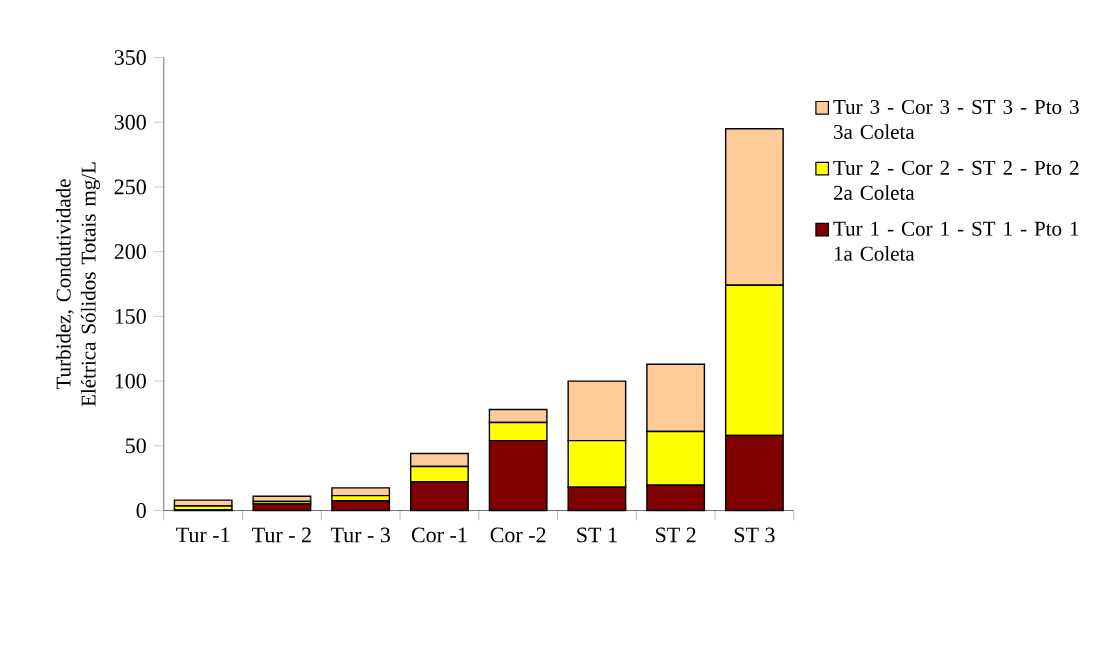 Image resolution: width=1115 pixels, height=671 pixels. What do you see at coordinates (136, 446) in the screenshot?
I see `y-tick-label: 50` at bounding box center [136, 446].